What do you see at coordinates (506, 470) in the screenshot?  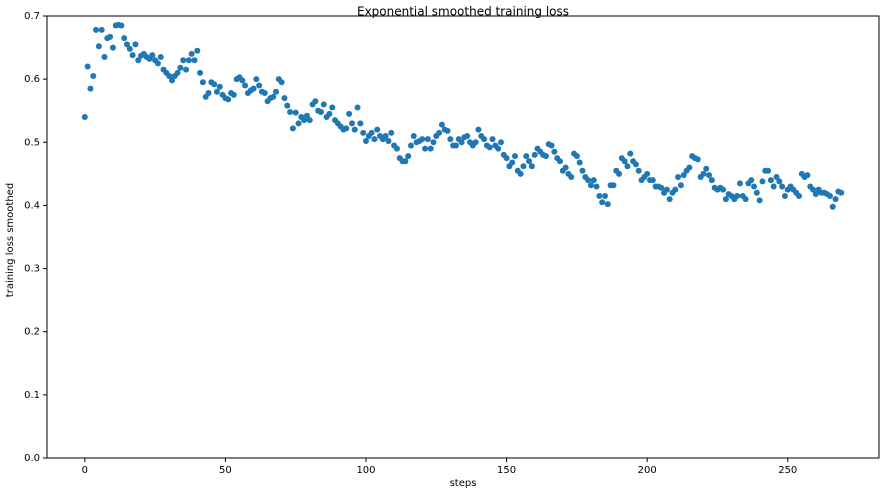 I see `x-tick-label: 150` at bounding box center [506, 470].